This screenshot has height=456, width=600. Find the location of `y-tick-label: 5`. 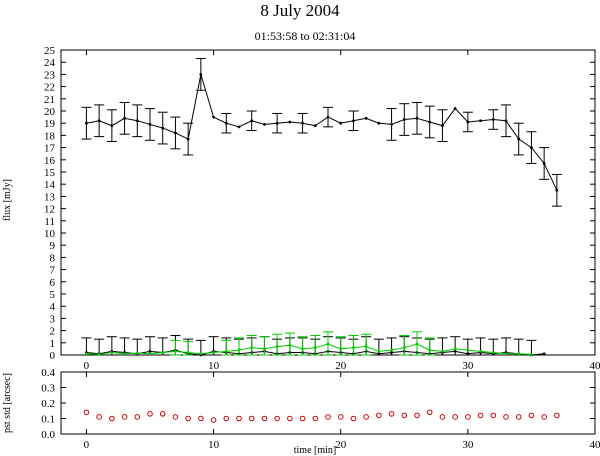

y-tick-label: 5 is located at coordinates (53, 295).